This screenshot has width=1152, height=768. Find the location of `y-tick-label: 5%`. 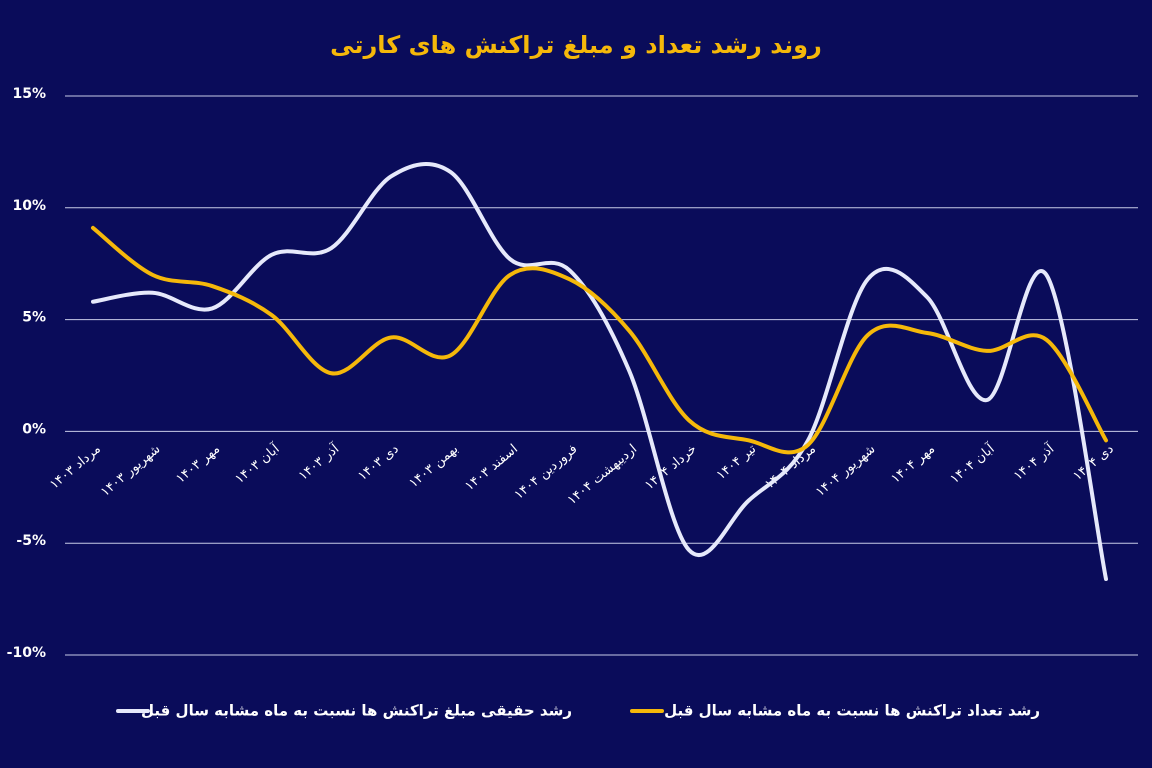

y-tick-label: 5% is located at coordinates (34, 318).